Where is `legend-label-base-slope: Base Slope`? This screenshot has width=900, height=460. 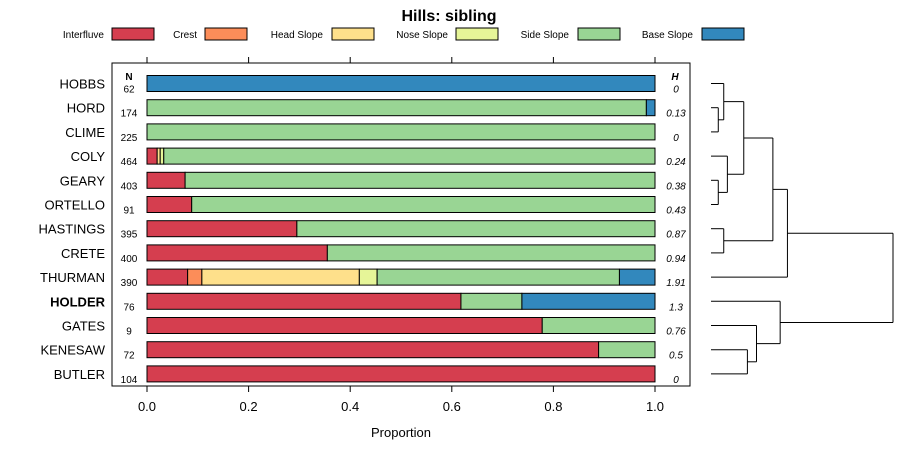 legend-label-base-slope: Base Slope is located at coordinates (668, 35).